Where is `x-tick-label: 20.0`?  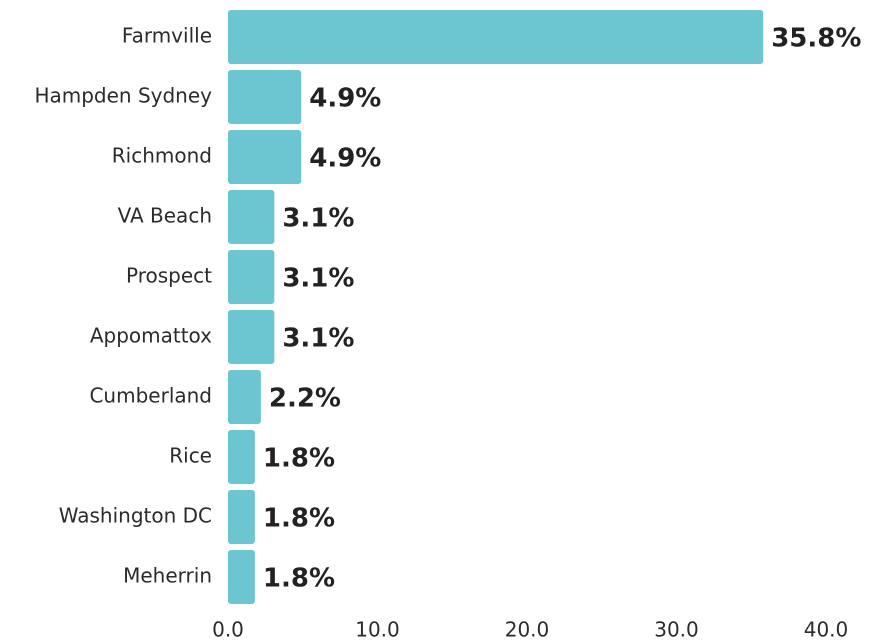 x-tick-label: 20.0 is located at coordinates (527, 630).